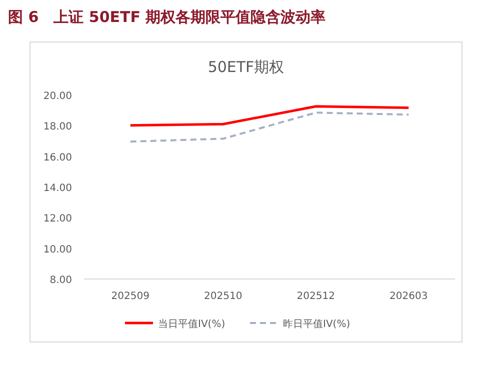 This screenshot has height=382, width=481. Describe the element at coordinates (57, 96) in the screenshot. I see `y-tick-label: 20.00` at that location.